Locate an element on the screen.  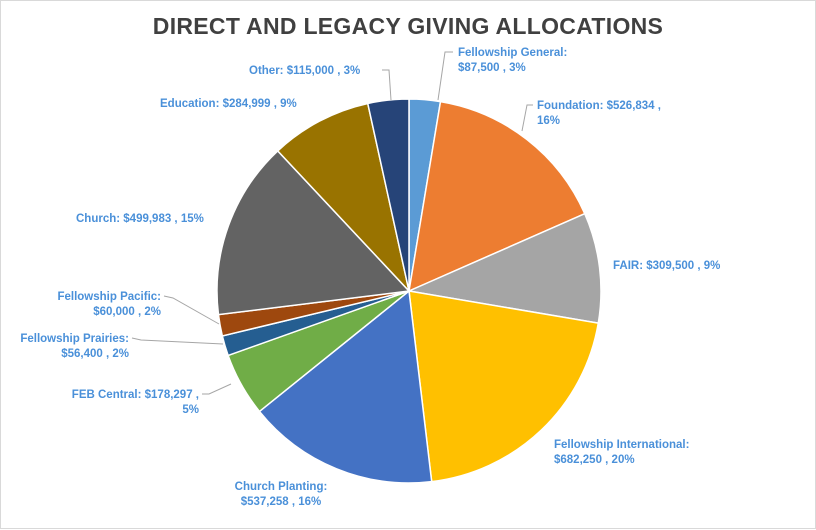
pie-slice-foundation is located at coordinates (497, 196).